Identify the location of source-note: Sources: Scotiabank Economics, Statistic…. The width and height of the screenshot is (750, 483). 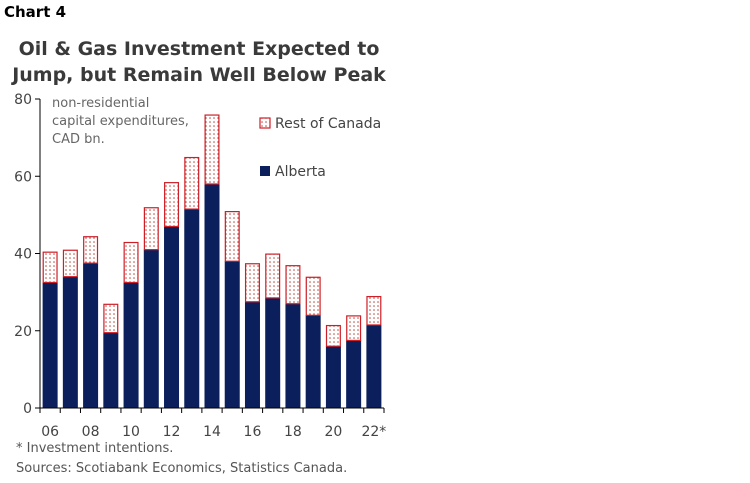
(182, 468).